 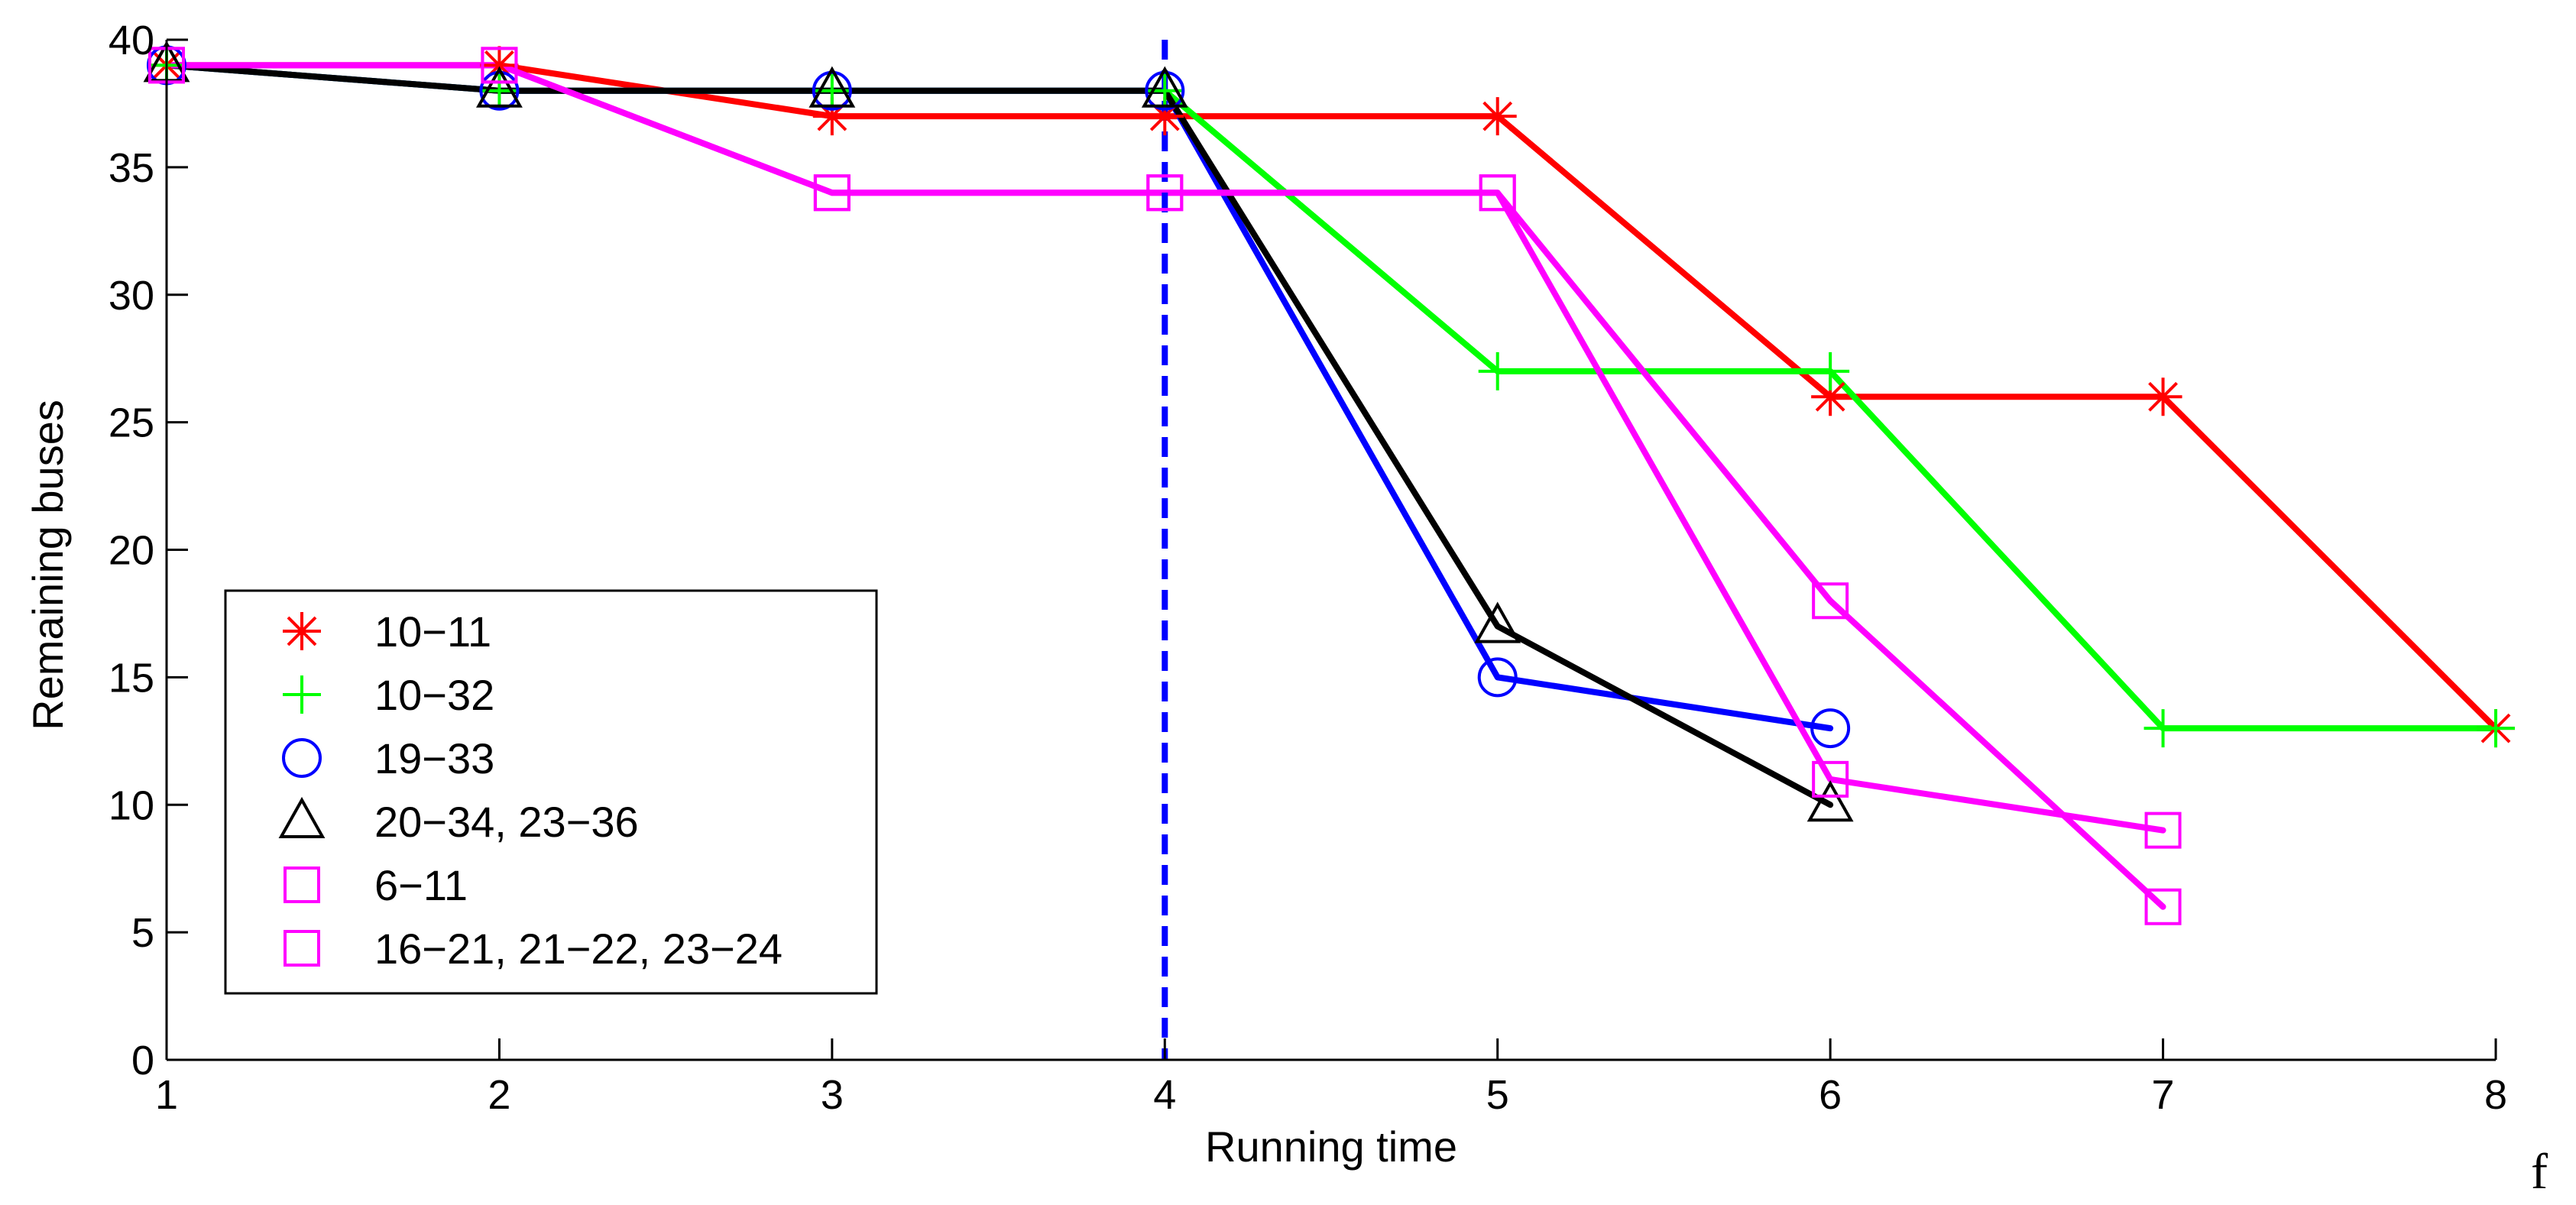 What do you see at coordinates (507, 822) in the screenshot?
I see `legend-label-4: 20−34, 23−36` at bounding box center [507, 822].